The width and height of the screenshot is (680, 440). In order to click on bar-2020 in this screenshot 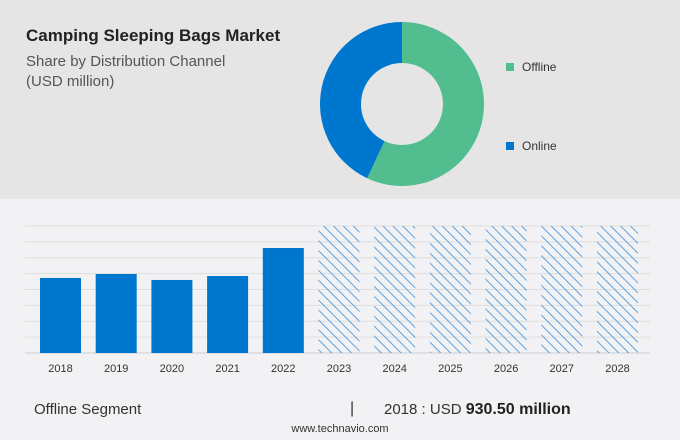, I will do `click(172, 316)`.